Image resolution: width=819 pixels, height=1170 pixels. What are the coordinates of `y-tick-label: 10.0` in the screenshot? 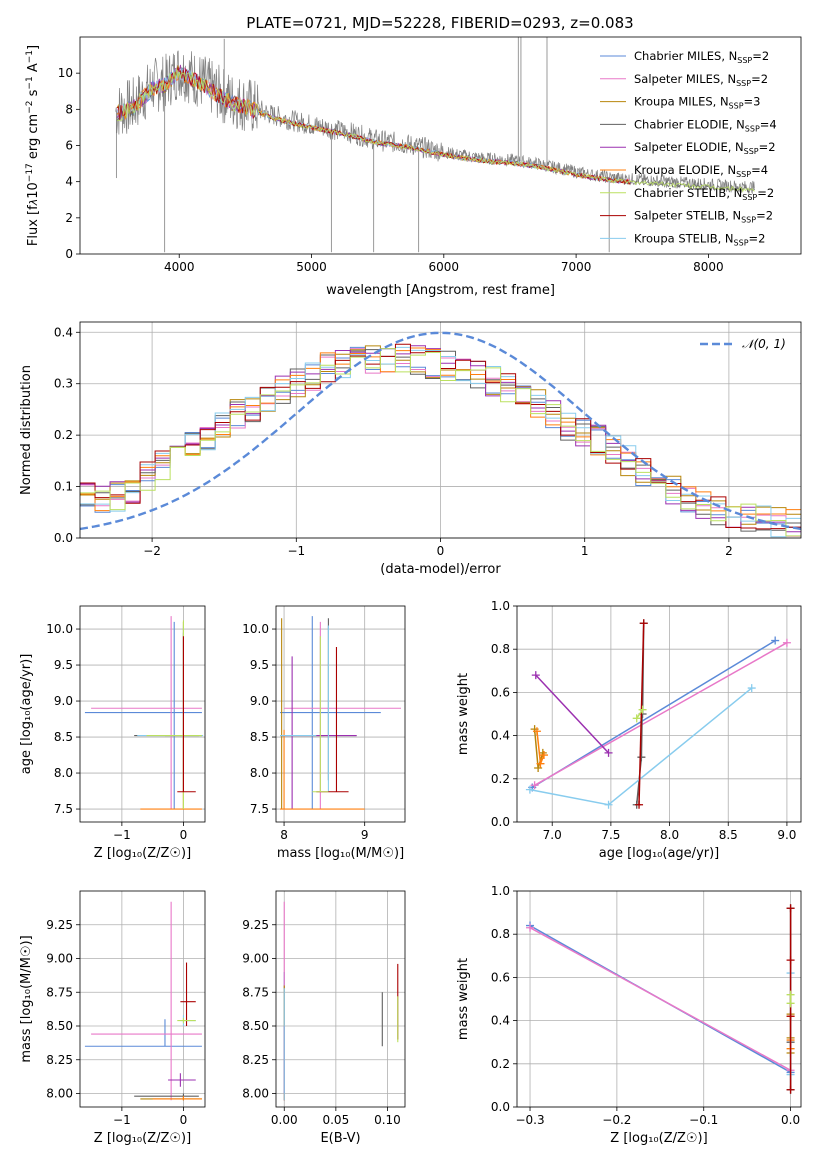 It's located at (255, 629).